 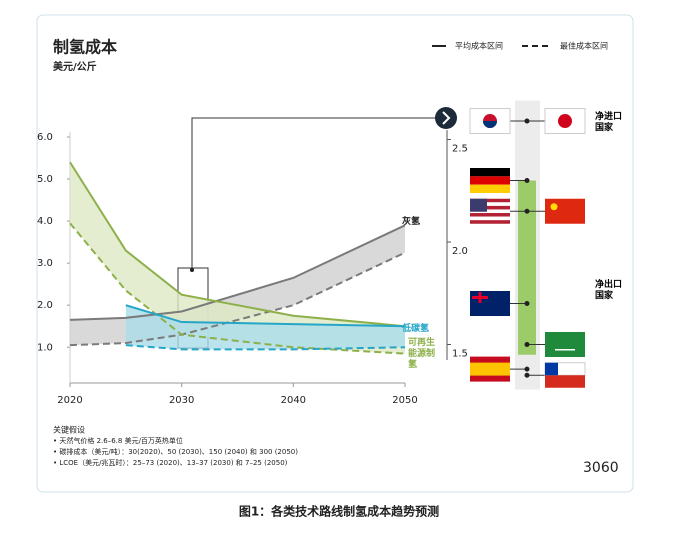 I want to click on arrow-button, so click(x=446, y=118).